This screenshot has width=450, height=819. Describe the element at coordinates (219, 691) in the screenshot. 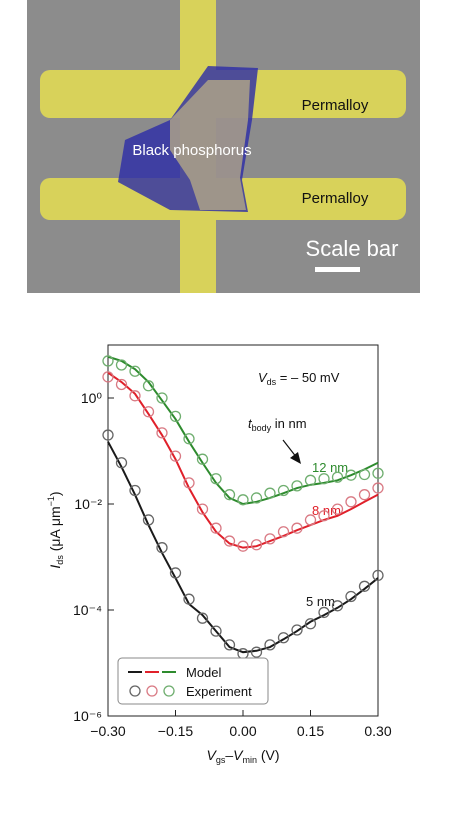

I see `legend-label: Experiment` at that location.